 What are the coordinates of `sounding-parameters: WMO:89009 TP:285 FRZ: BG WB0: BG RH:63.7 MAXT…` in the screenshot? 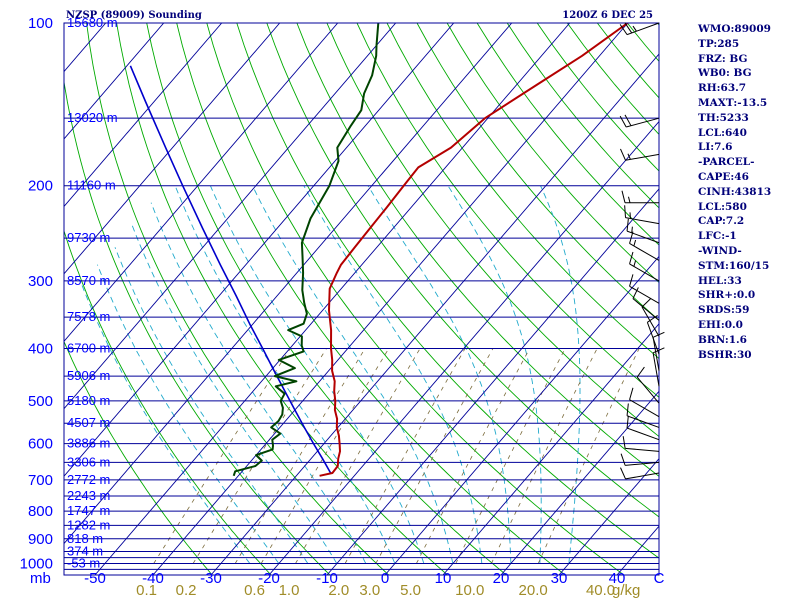 It's located at (734, 192).